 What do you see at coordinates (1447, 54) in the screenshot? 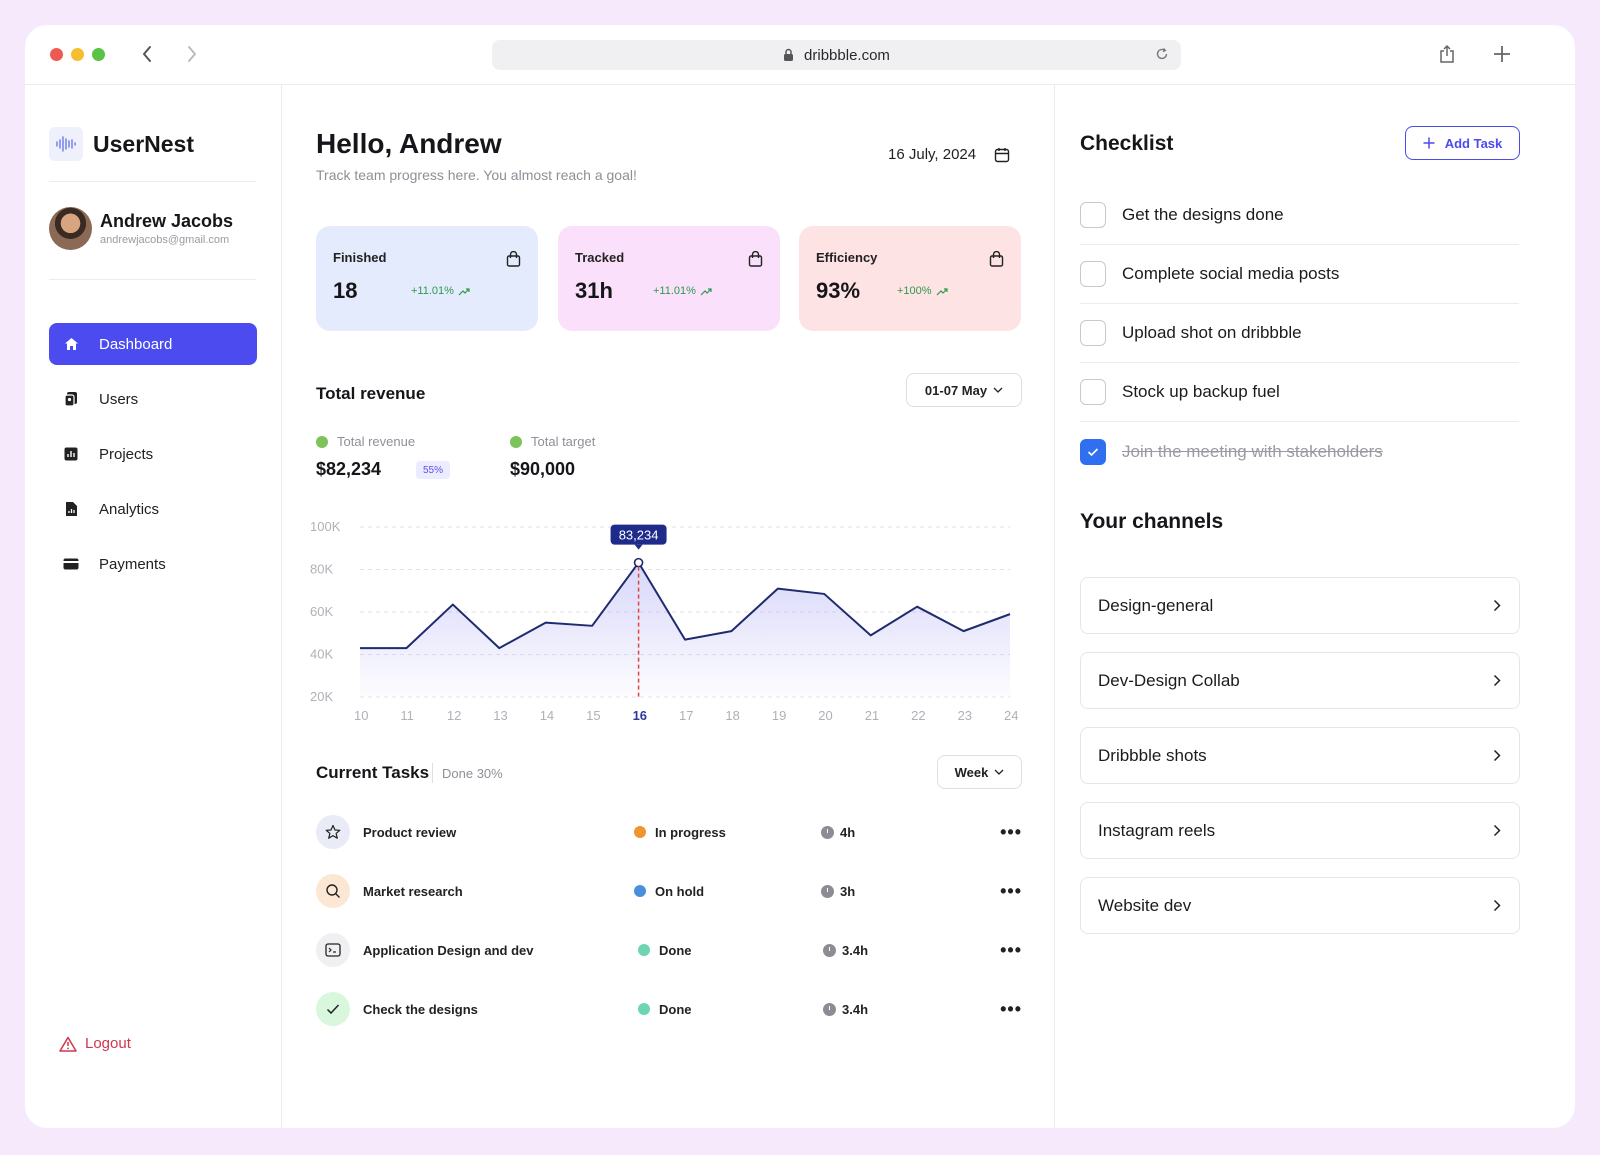
I see `share-icon` at bounding box center [1447, 54].